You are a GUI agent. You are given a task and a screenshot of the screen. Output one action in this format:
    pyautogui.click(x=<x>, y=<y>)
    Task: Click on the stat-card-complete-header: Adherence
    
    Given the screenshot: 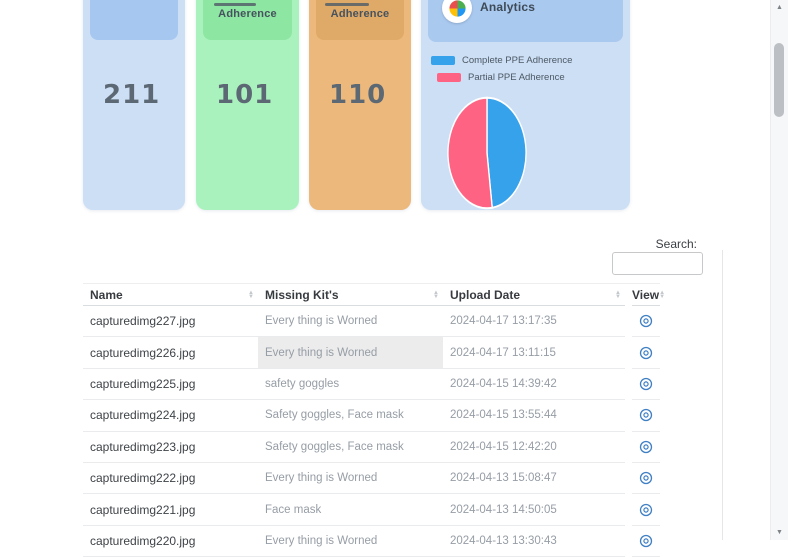 What is the action you would take?
    pyautogui.click(x=247, y=20)
    